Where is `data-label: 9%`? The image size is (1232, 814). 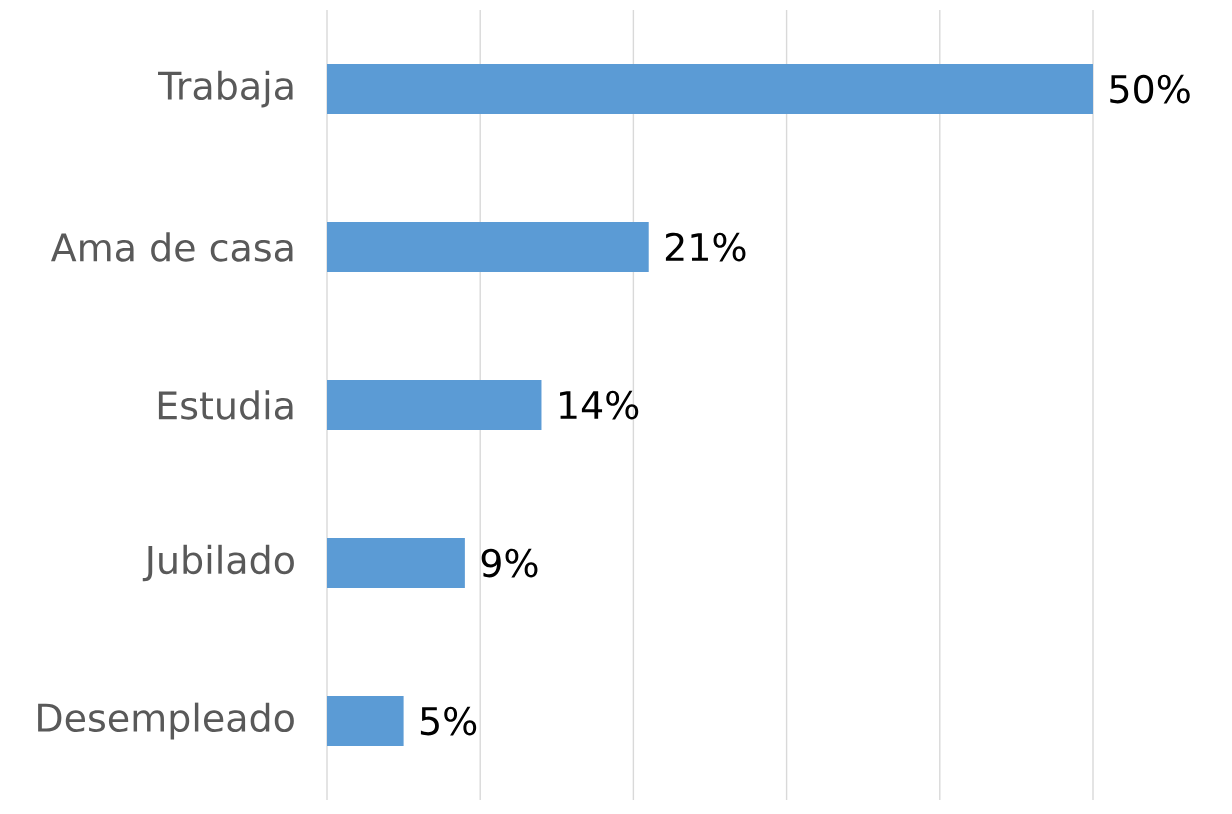 data-label: 9% is located at coordinates (509, 563).